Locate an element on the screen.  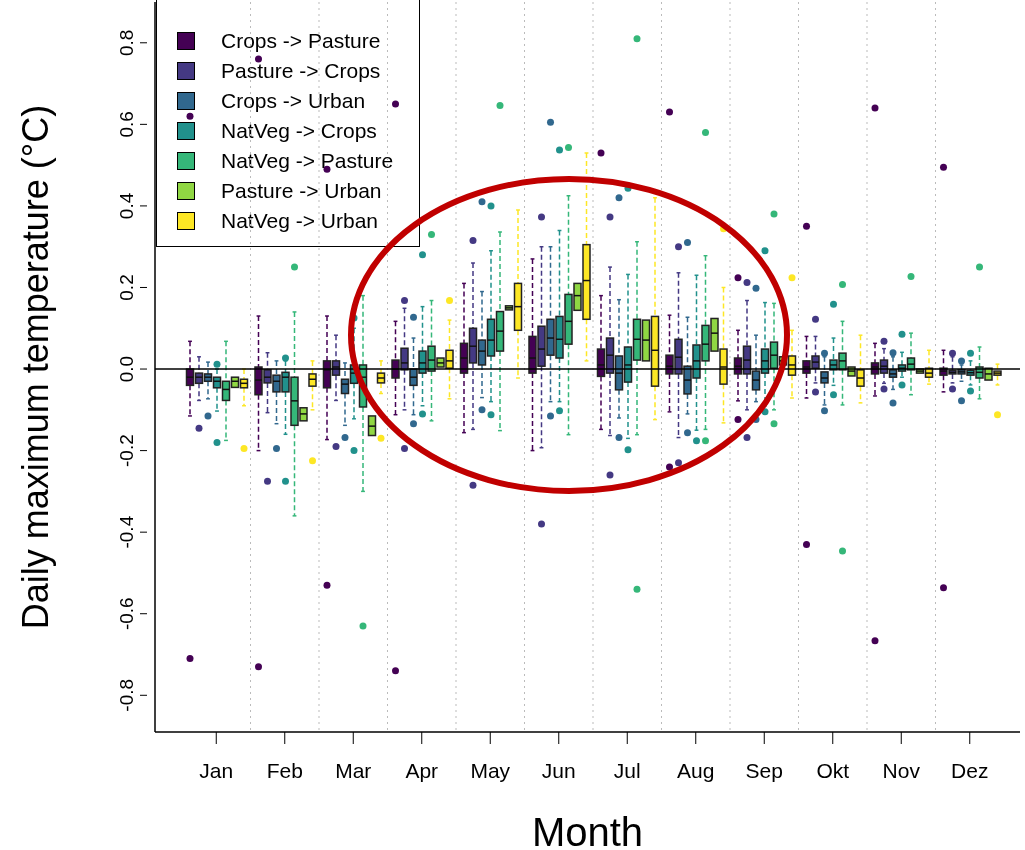
x-tick-label: Nov is located at coordinates (901, 770).